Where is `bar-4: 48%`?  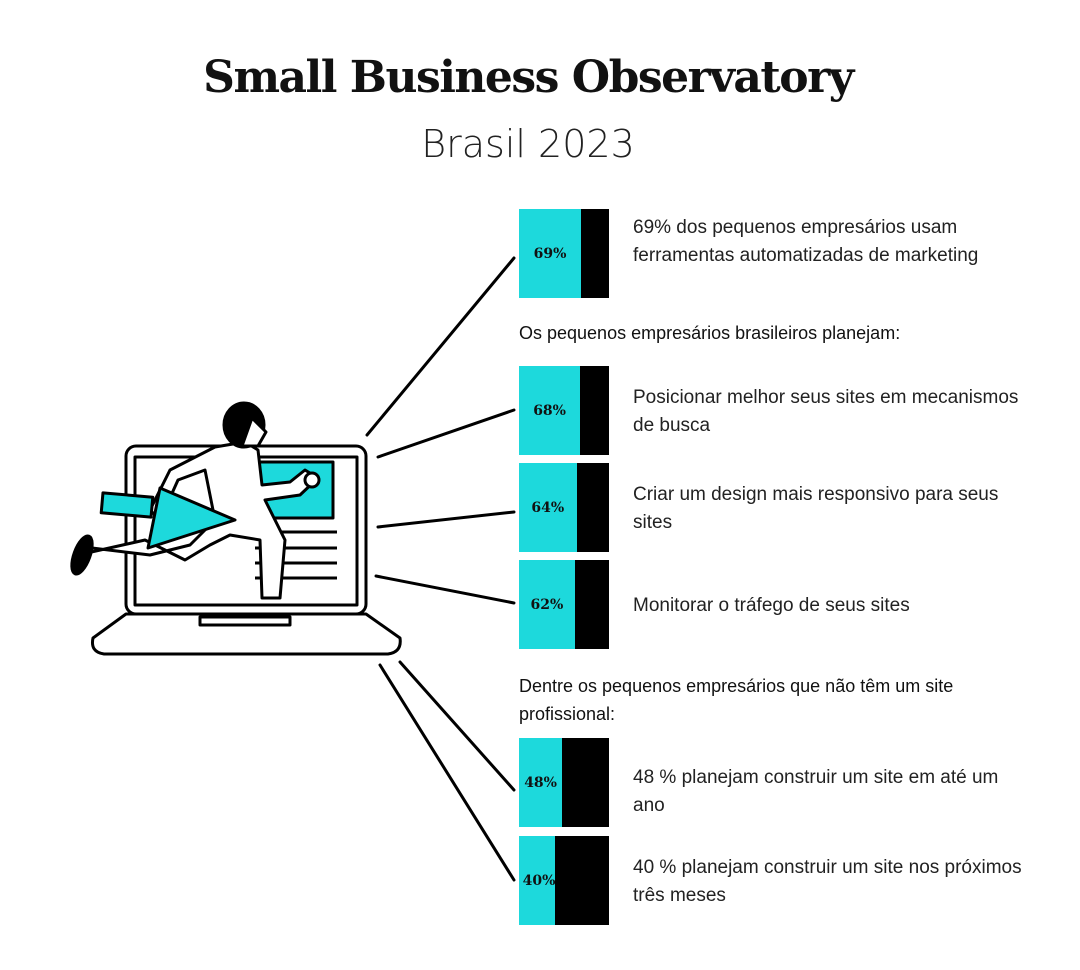 bar-4: 48% is located at coordinates (564, 782).